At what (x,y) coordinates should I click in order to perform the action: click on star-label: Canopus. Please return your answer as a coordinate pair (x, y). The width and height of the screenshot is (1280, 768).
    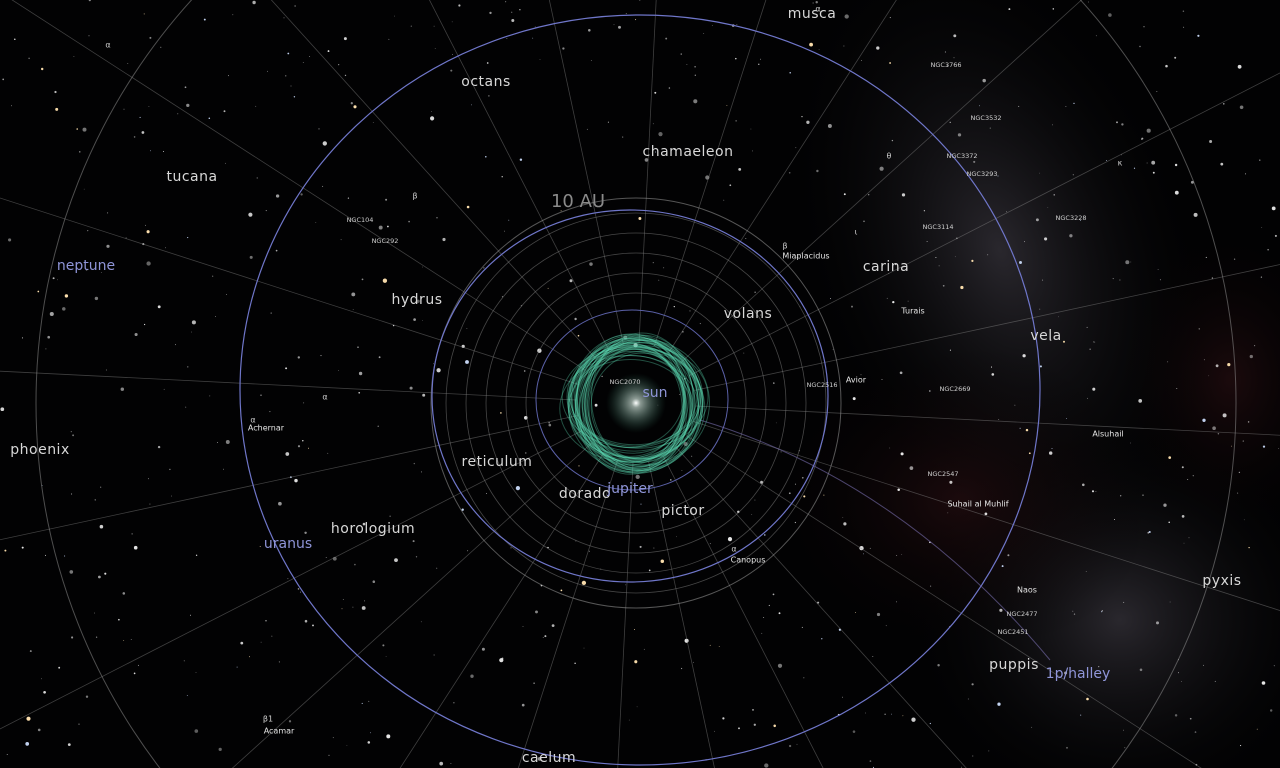
    Looking at the image, I should click on (748, 560).